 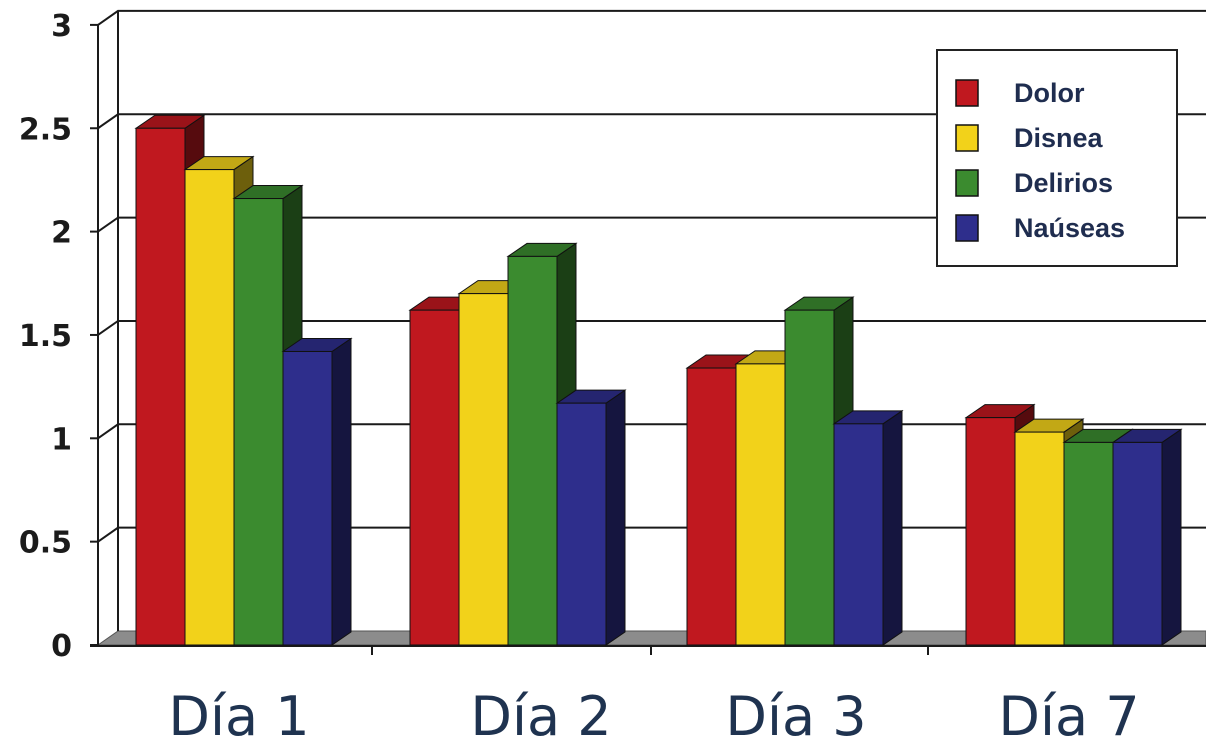 I want to click on legend-label: Dolor, so click(x=1049, y=93).